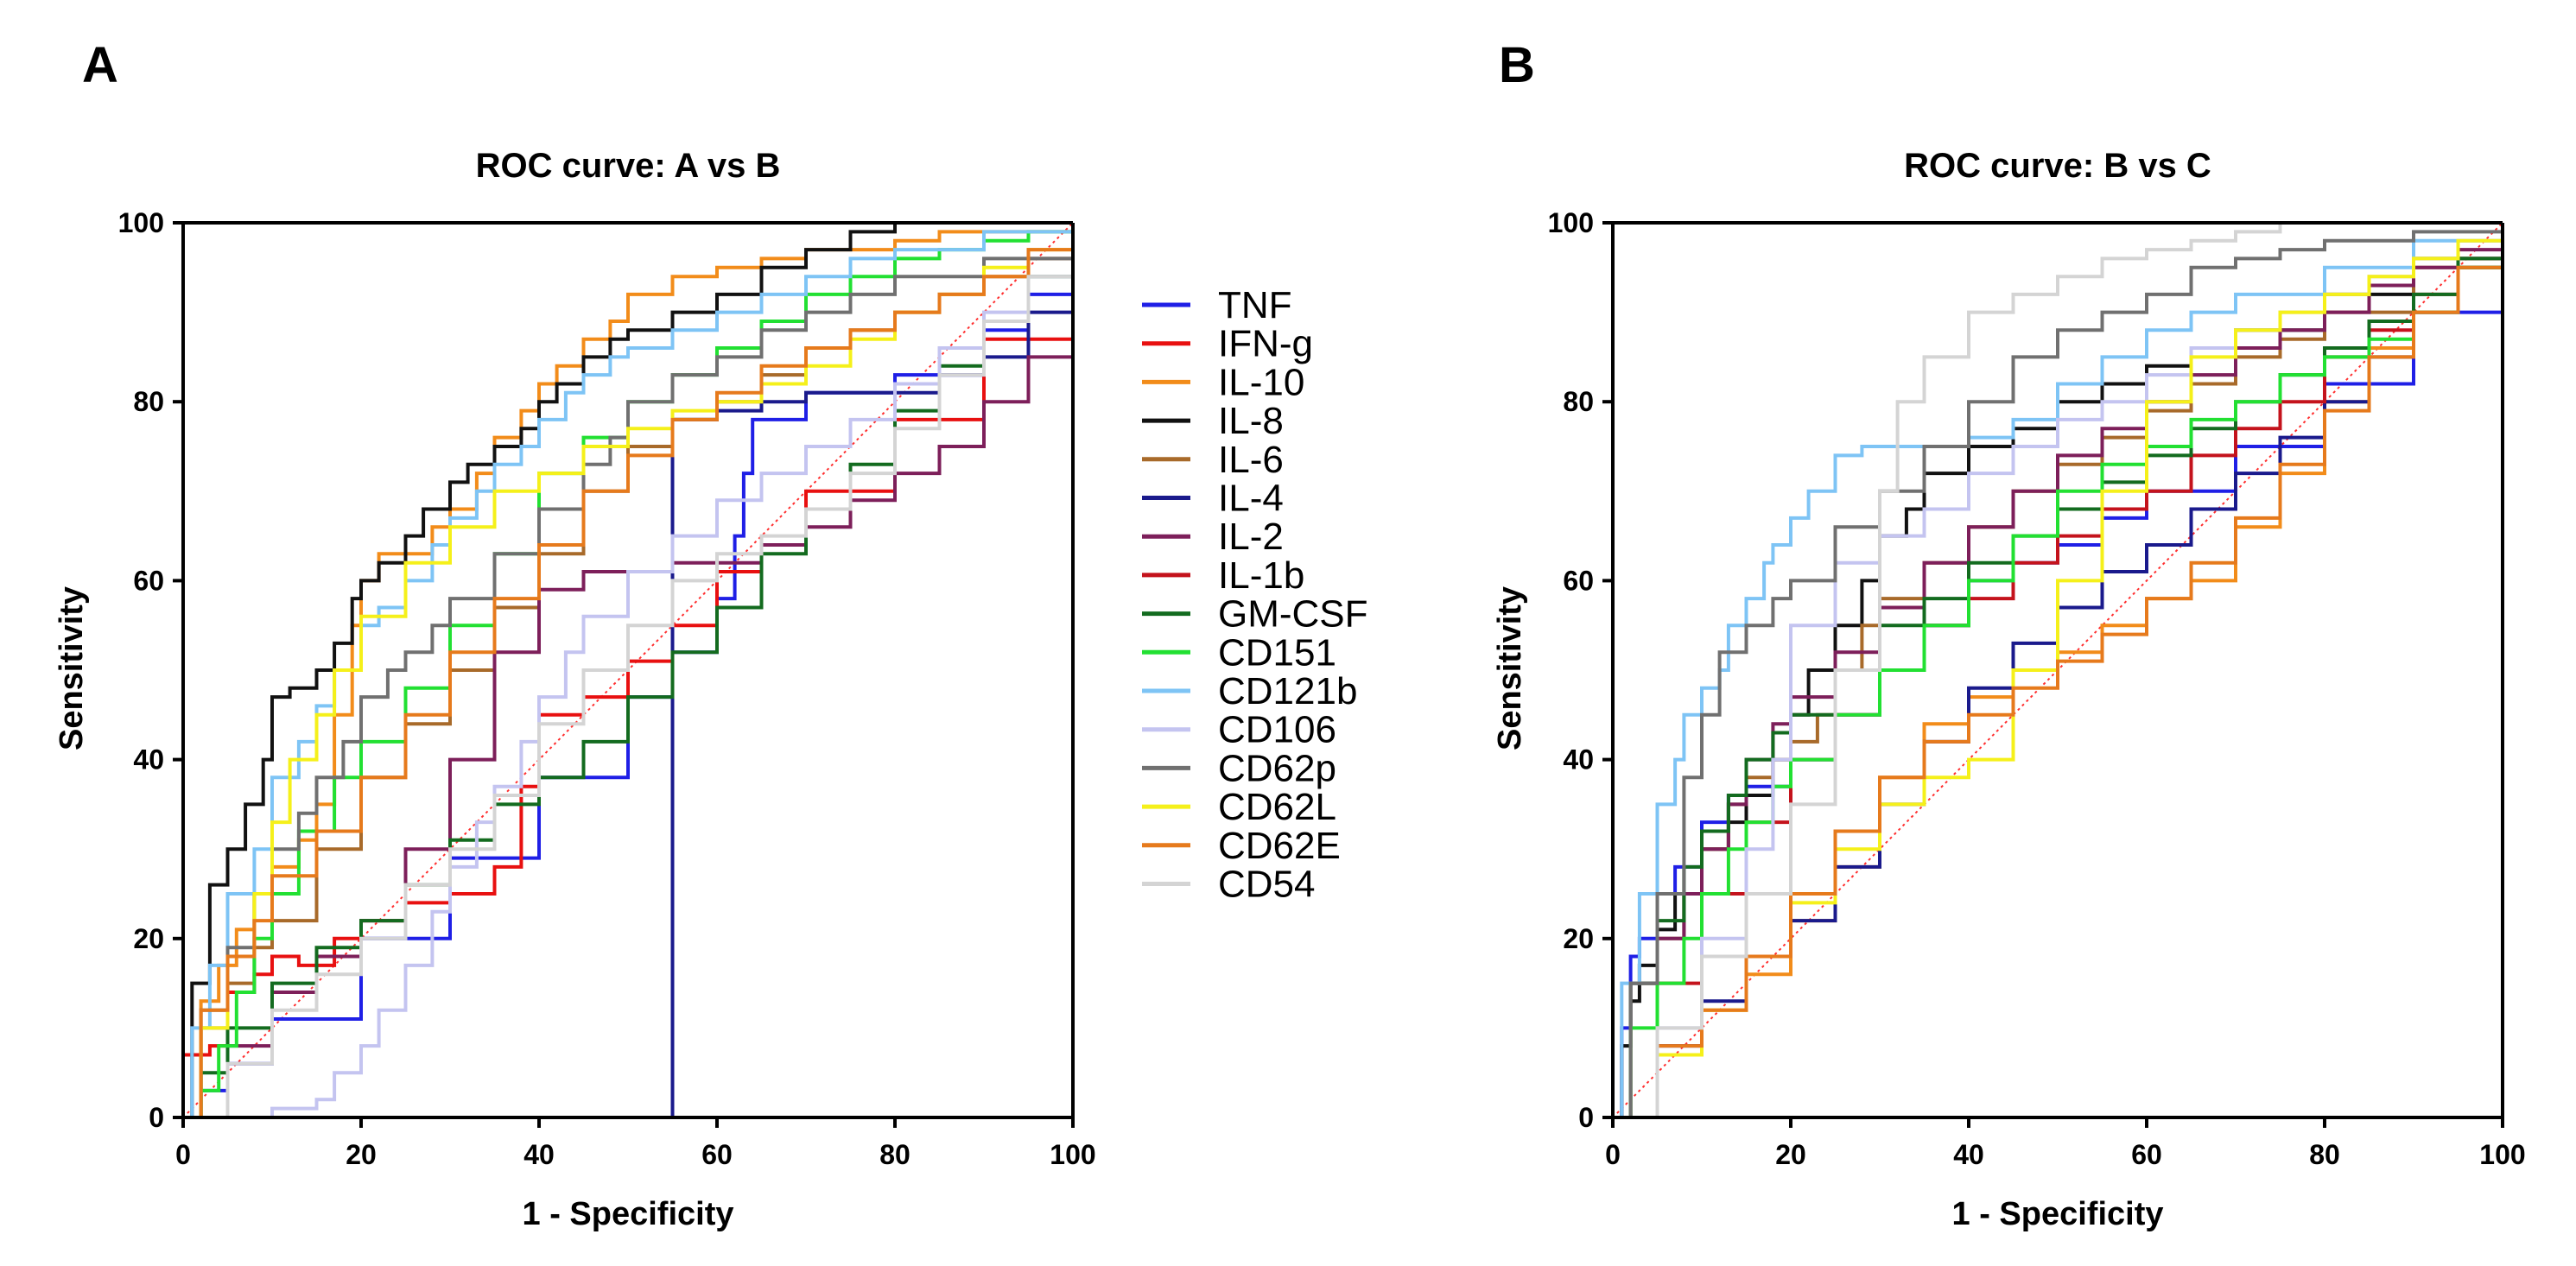  What do you see at coordinates (100, 65) in the screenshot?
I see `panel-letter-a: A` at bounding box center [100, 65].